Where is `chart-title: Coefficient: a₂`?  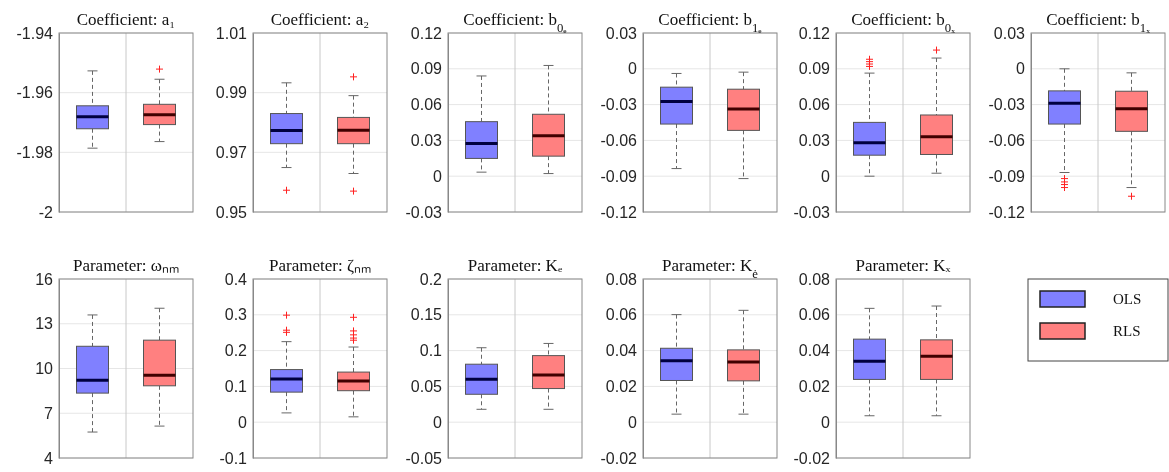 chart-title: Coefficient: a₂ is located at coordinates (320, 19).